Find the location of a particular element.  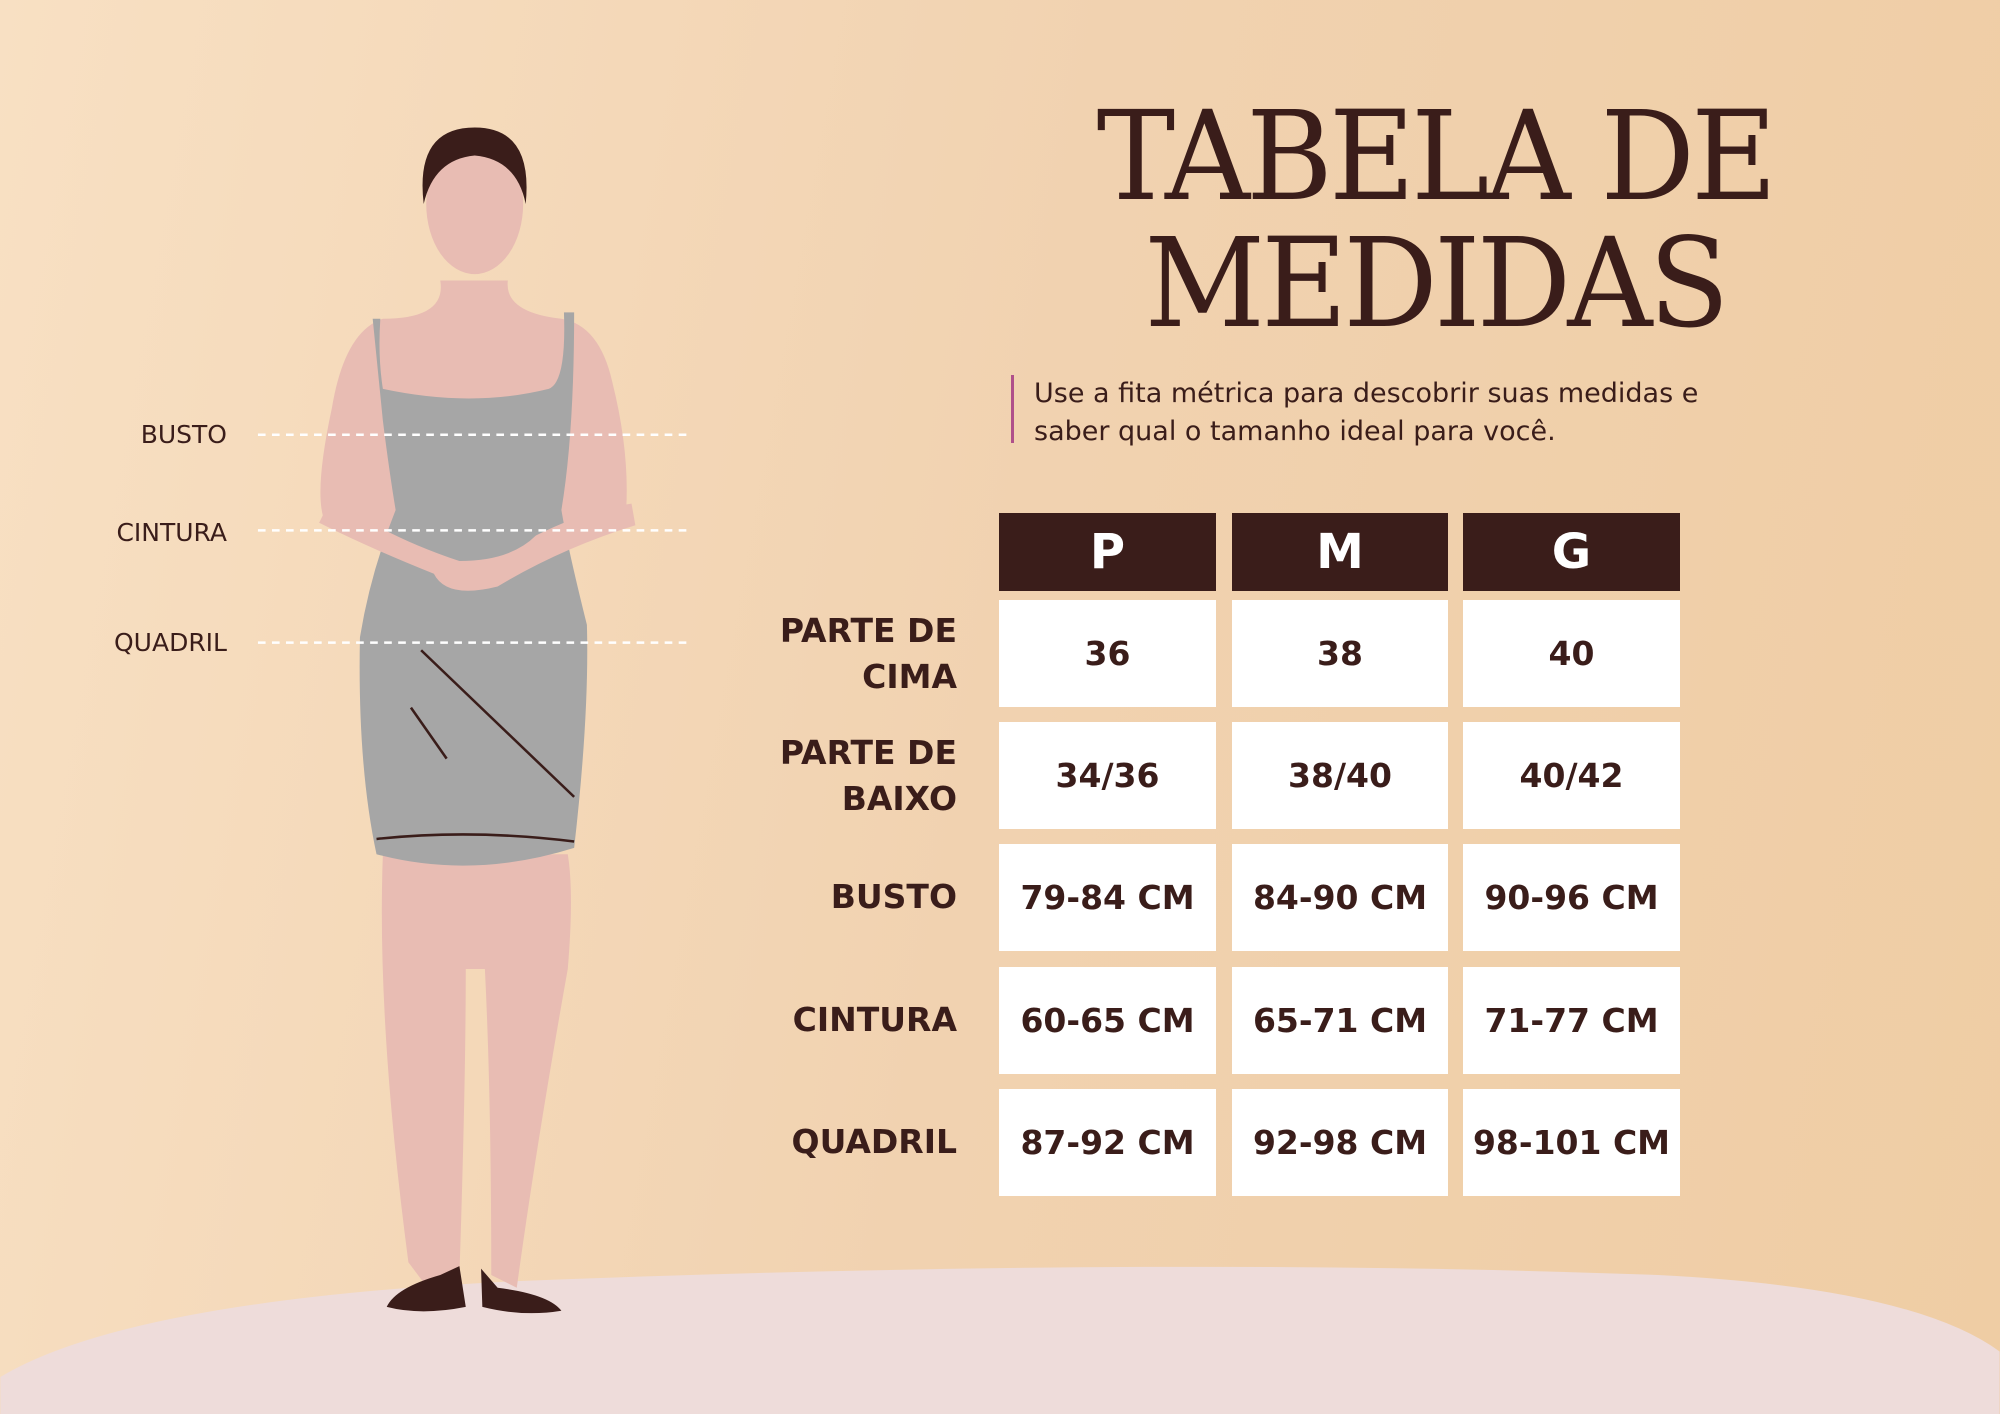

ground is located at coordinates (1000, 1340).